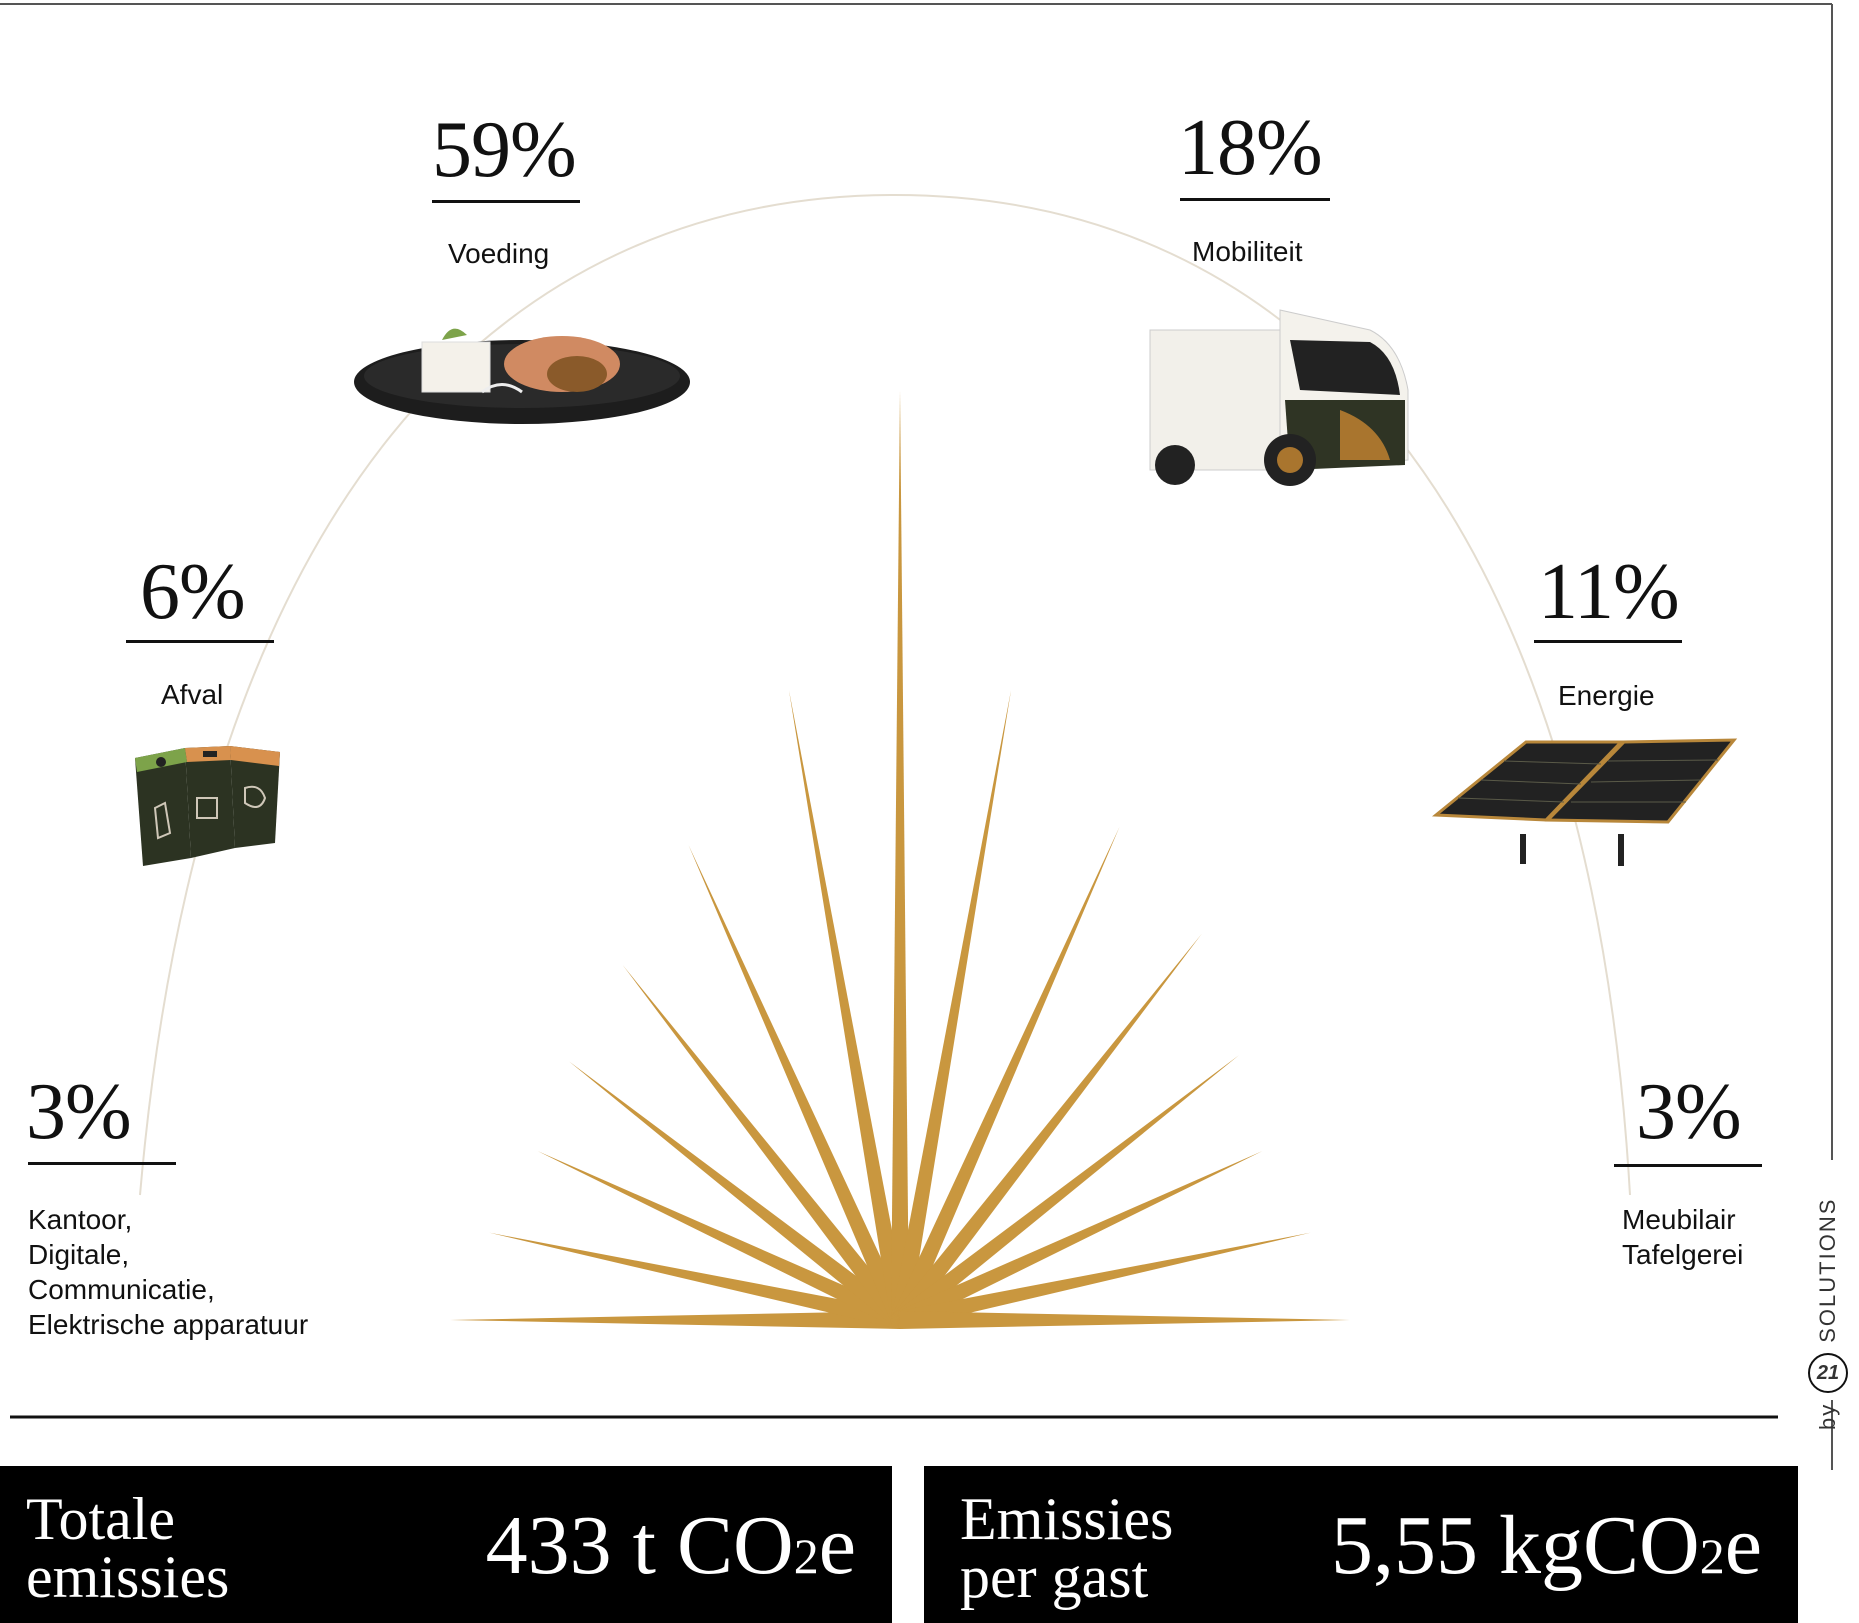  I want to click on label-meubilair-line-1: Meubilair, so click(1679, 1219).